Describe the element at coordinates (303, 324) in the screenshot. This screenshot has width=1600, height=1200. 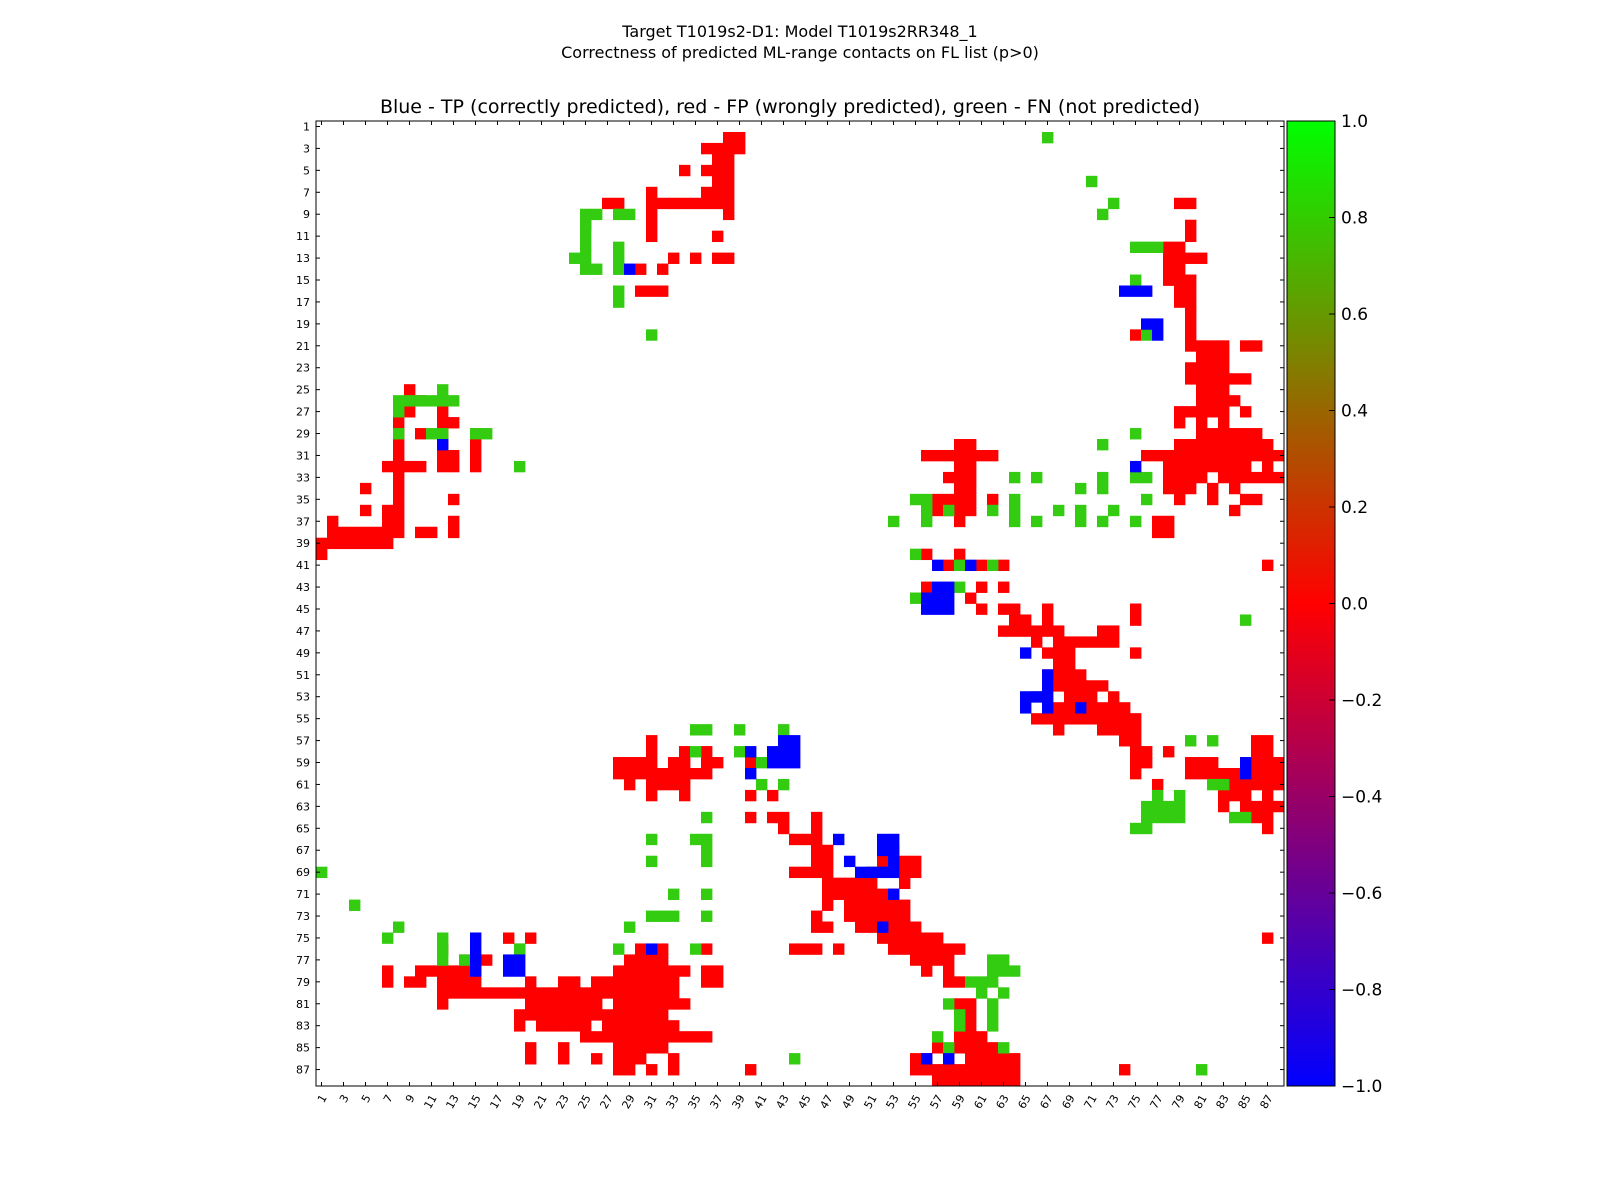
I see `y-tick-label: 19` at that location.